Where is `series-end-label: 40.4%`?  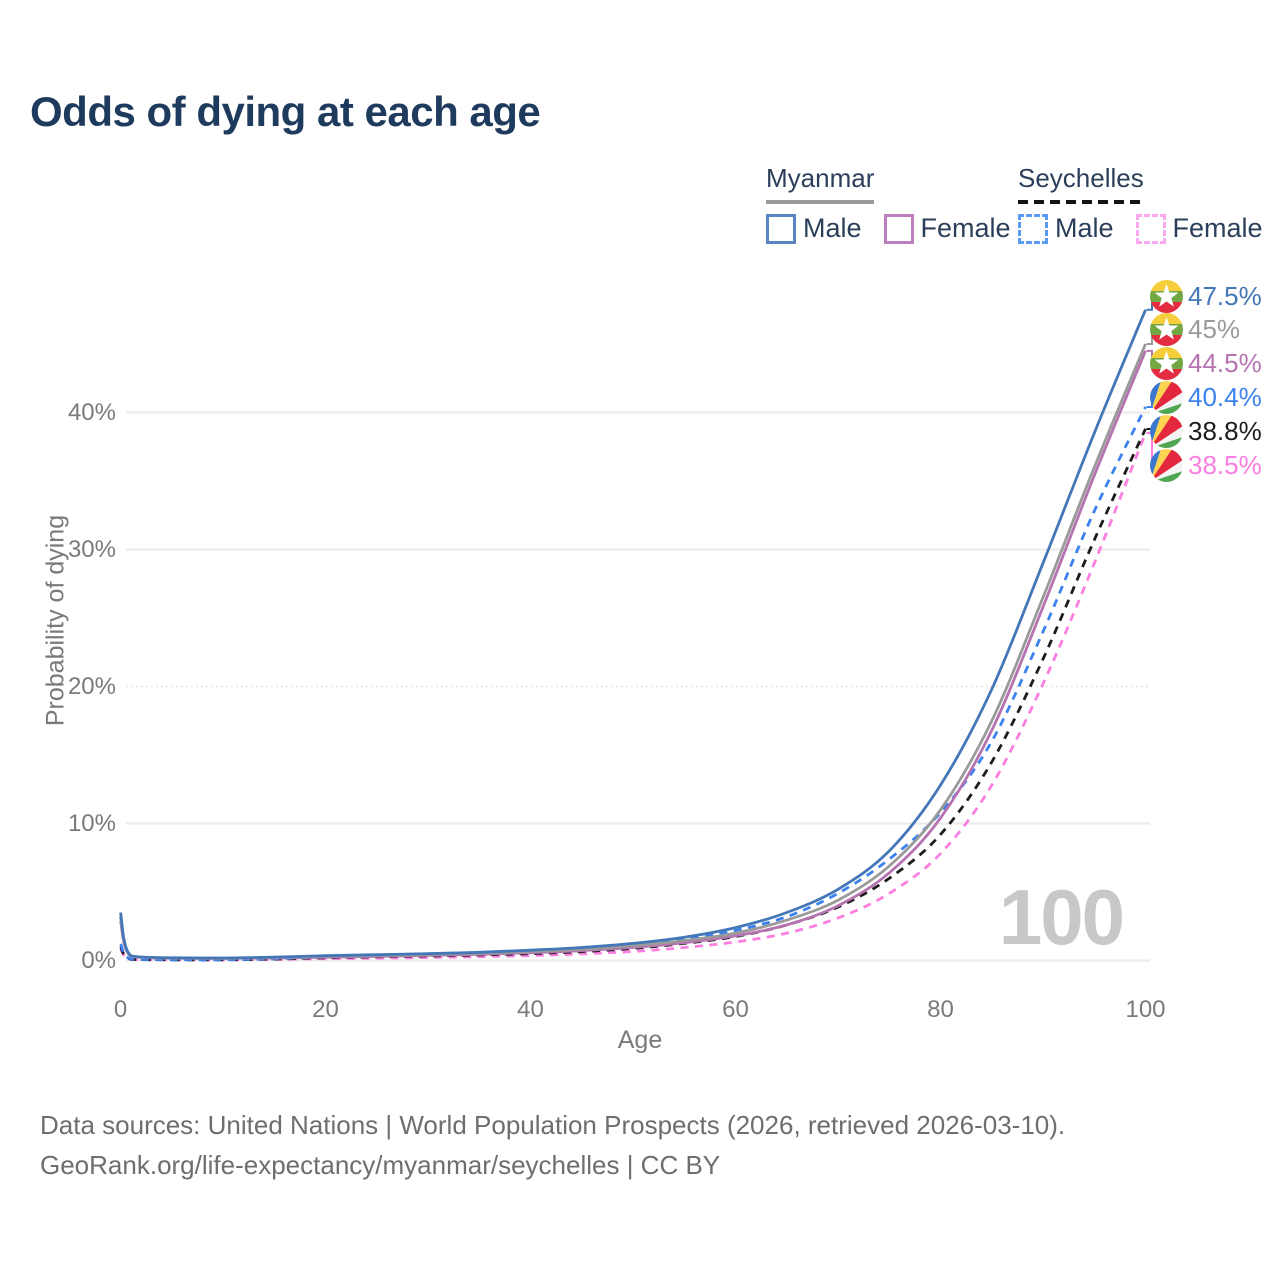
series-end-label: 40.4% is located at coordinates (1206, 397).